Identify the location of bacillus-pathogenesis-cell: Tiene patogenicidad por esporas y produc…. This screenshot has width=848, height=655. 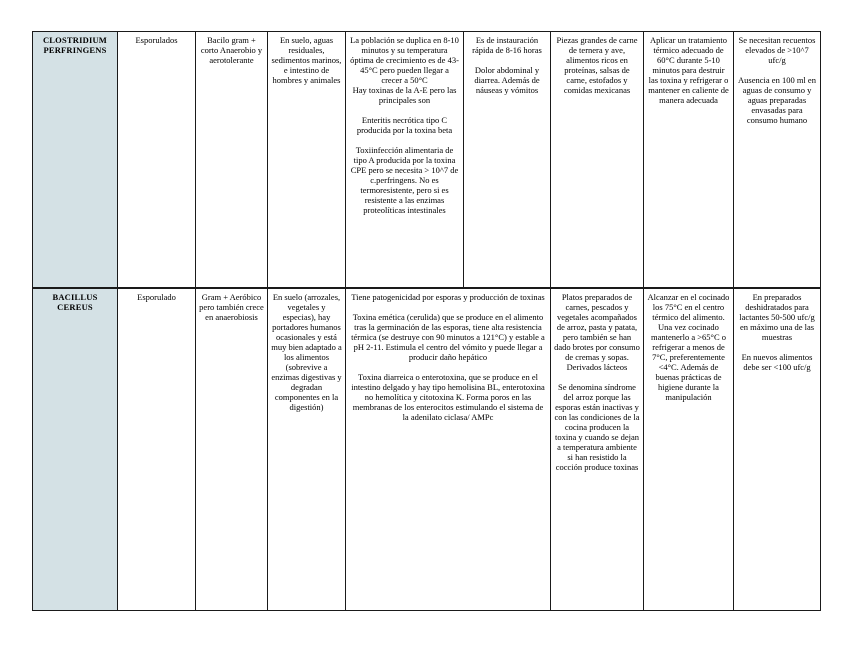
(448, 448).